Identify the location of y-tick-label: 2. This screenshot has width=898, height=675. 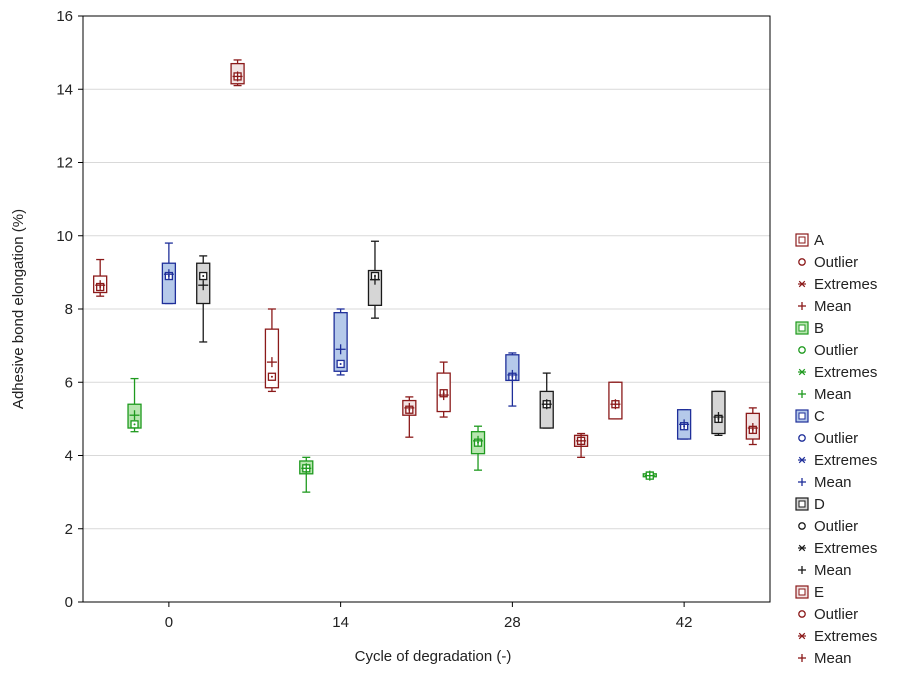
(69, 529).